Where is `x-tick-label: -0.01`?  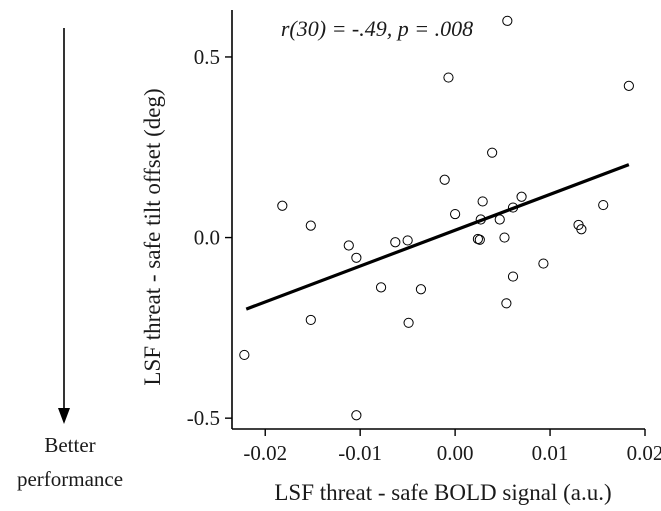
x-tick-label: -0.01 is located at coordinates (360, 453).